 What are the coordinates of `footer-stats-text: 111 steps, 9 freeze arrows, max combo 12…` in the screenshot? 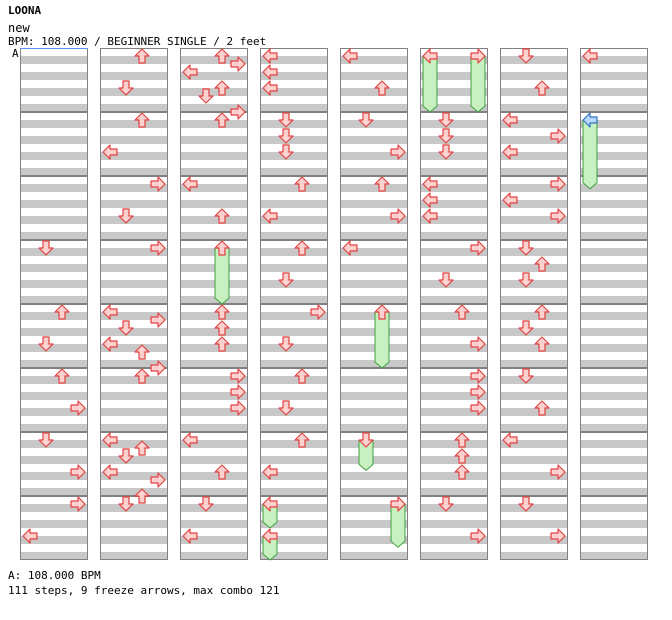 It's located at (144, 590).